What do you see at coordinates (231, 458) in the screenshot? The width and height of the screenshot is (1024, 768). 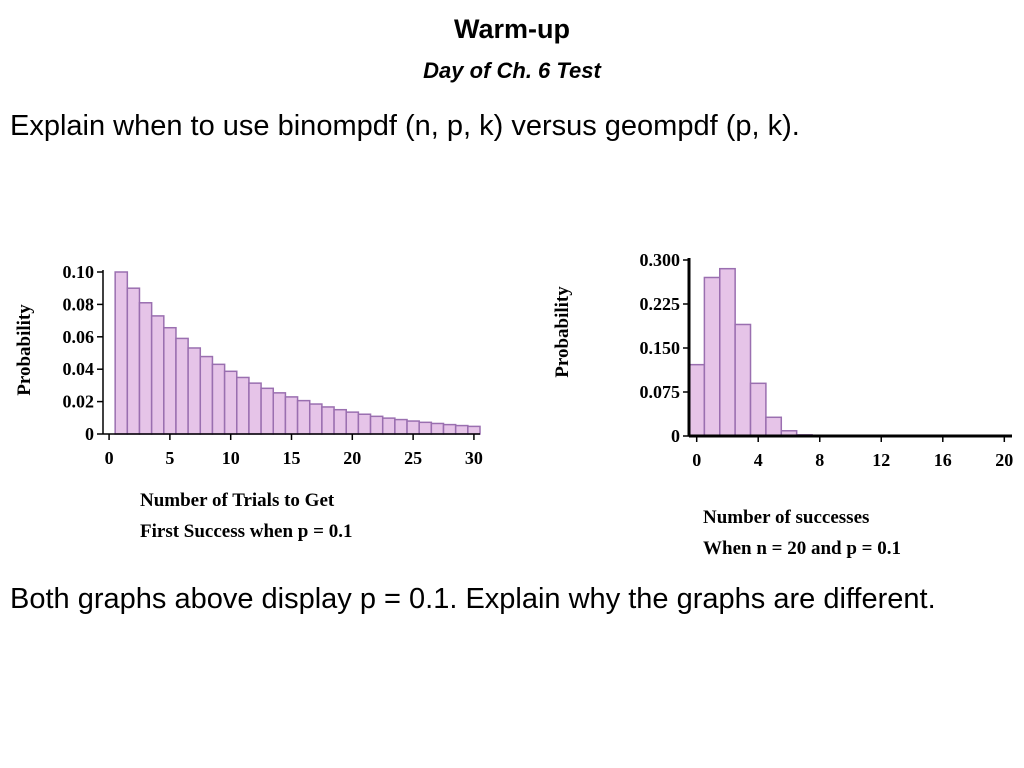 I see `x-tick-label: 10` at bounding box center [231, 458].